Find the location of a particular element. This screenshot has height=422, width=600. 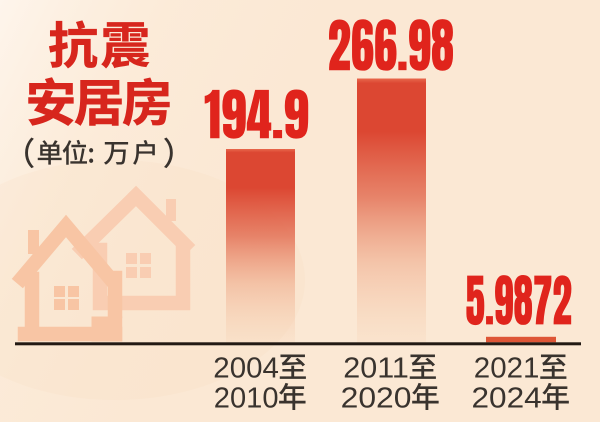

svg-text: 2020 is located at coordinates (376, 399).